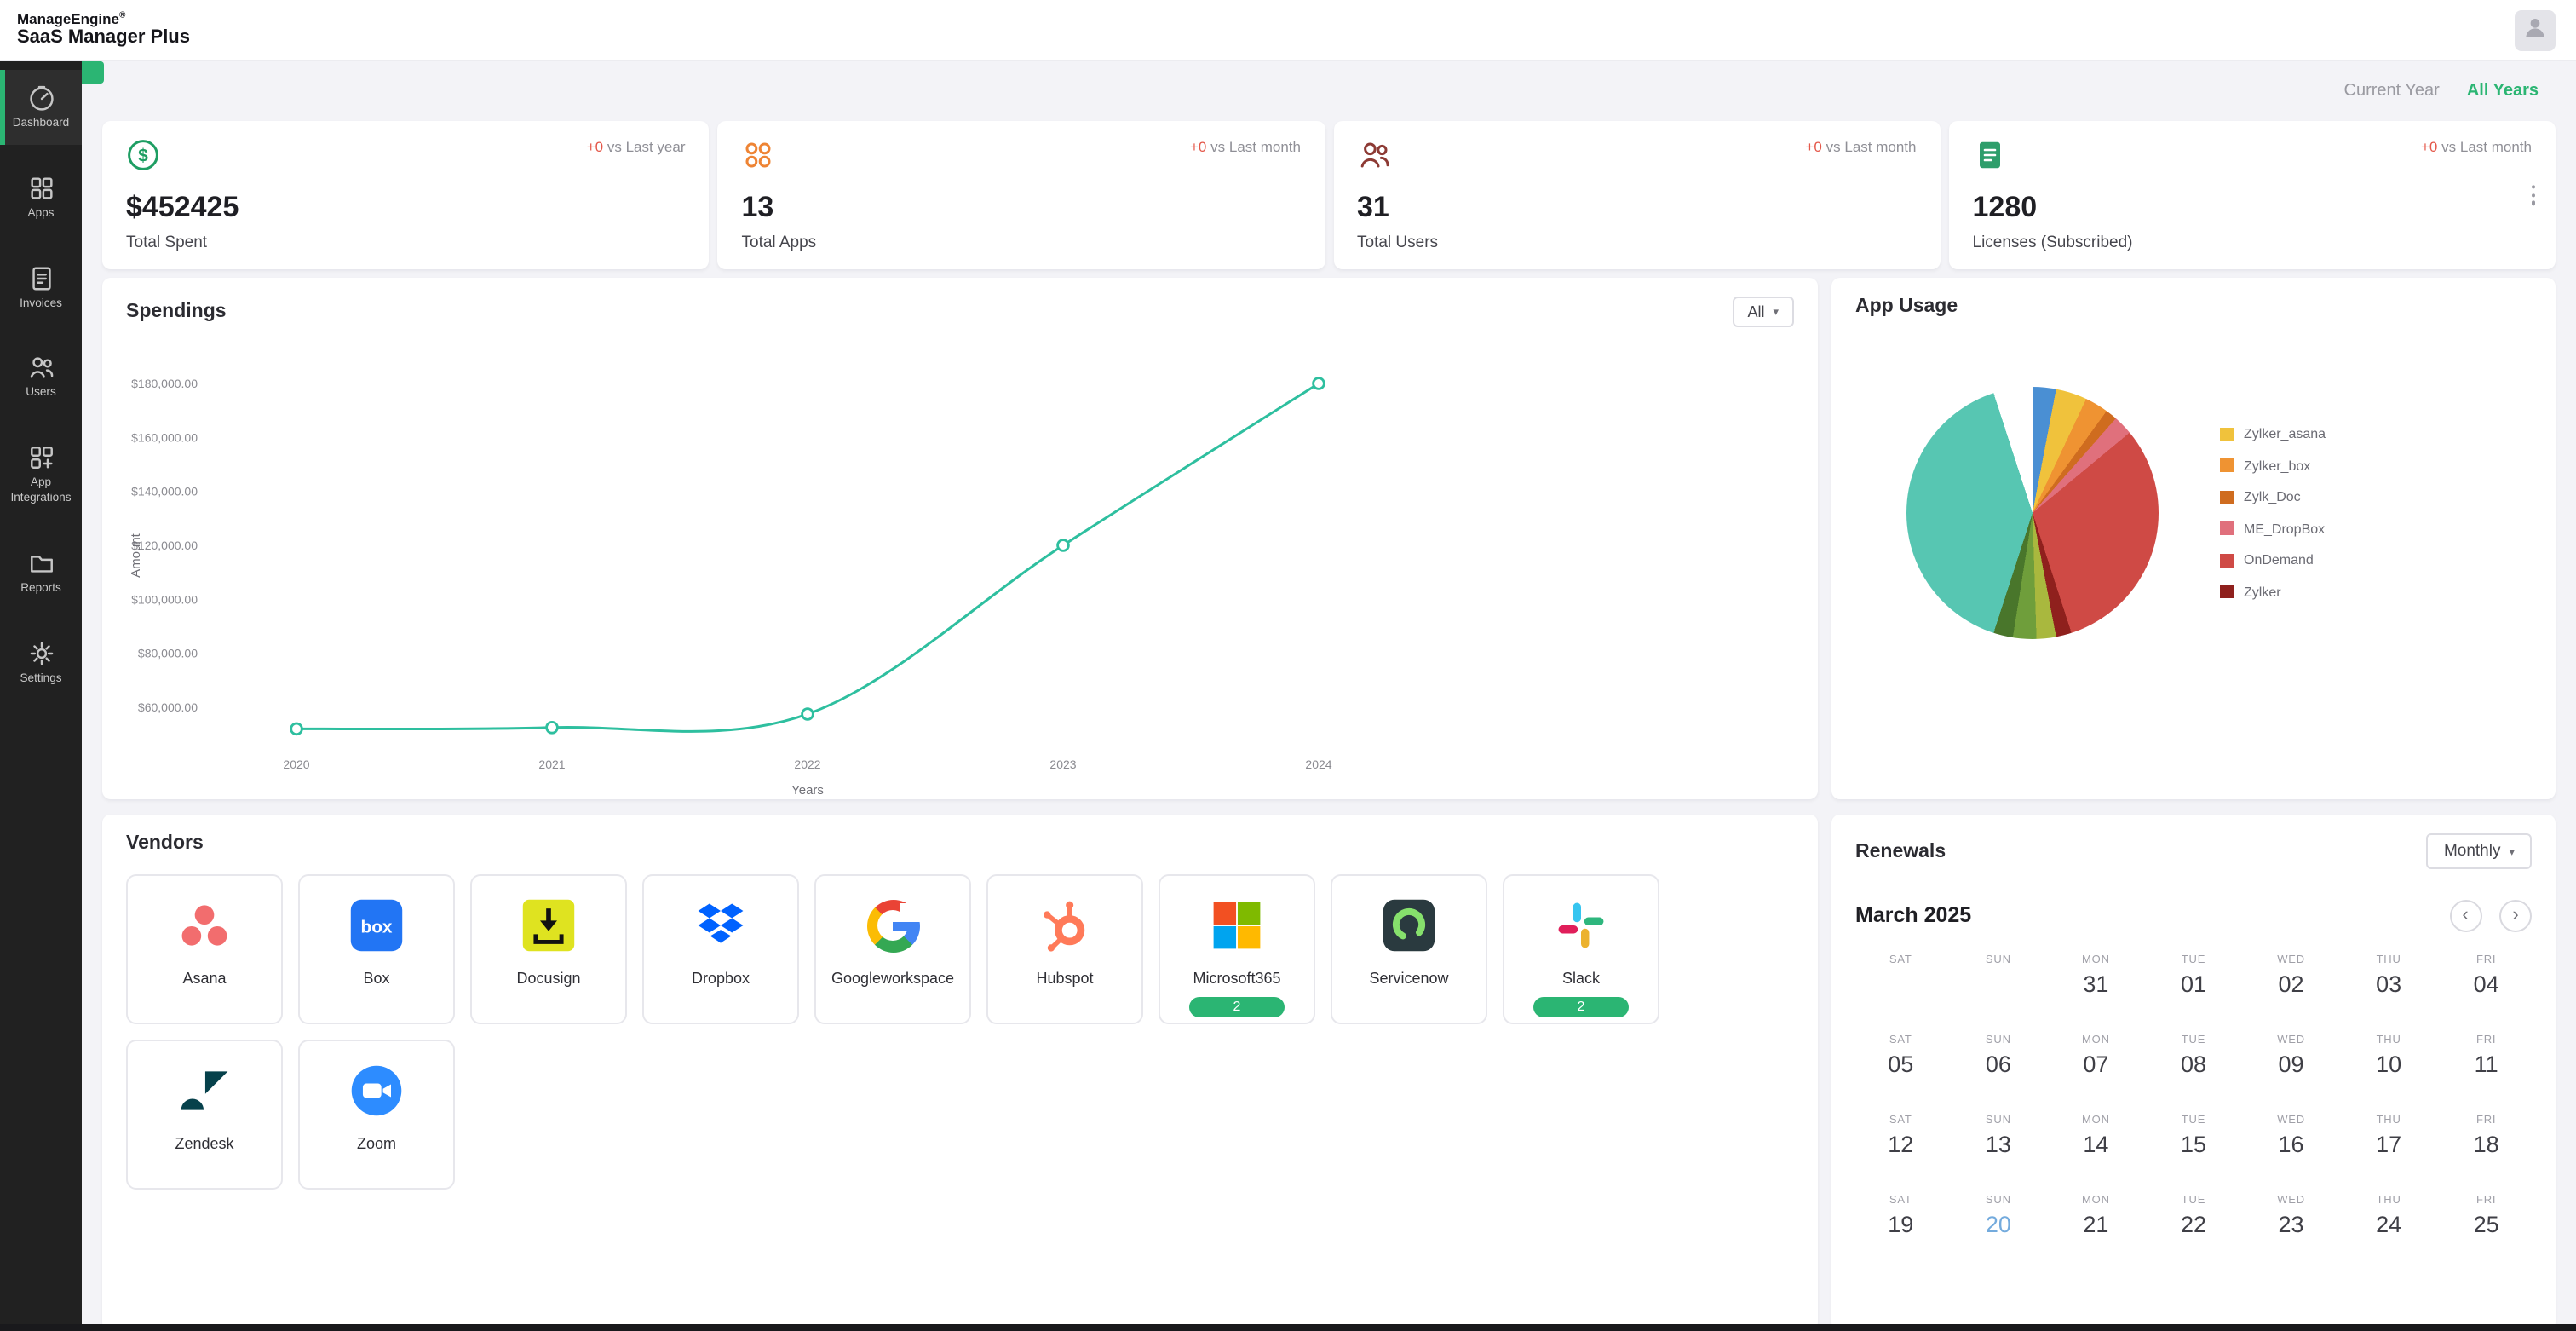  Describe the element at coordinates (2429, 146) in the screenshot. I see `stat-delta-value: +0` at that location.